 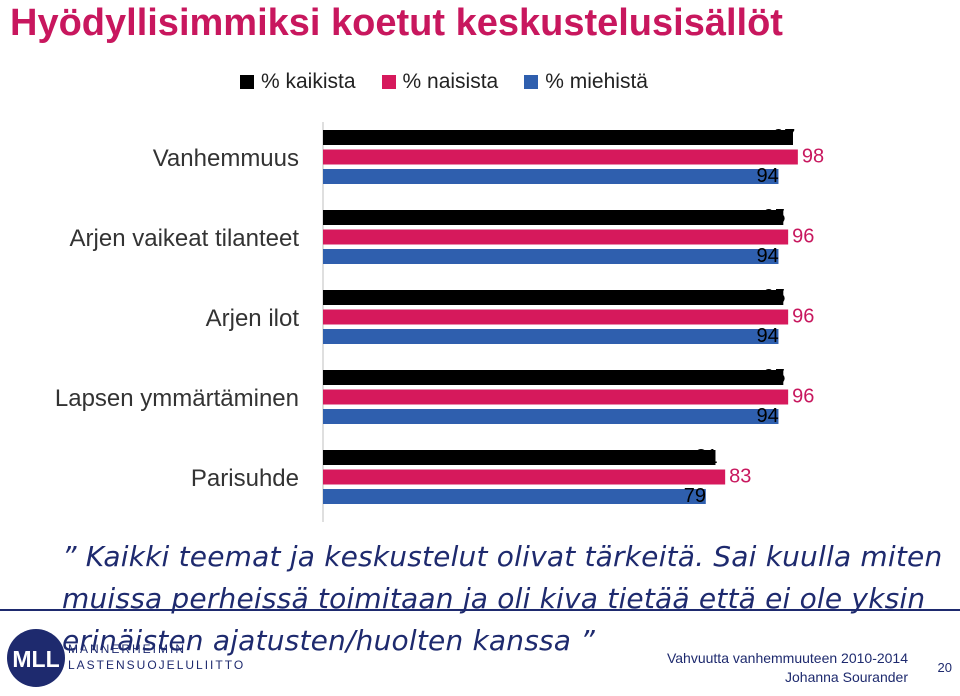 What do you see at coordinates (740, 477) in the screenshot?
I see `data-label-parisuhde-series-1: 83` at bounding box center [740, 477].